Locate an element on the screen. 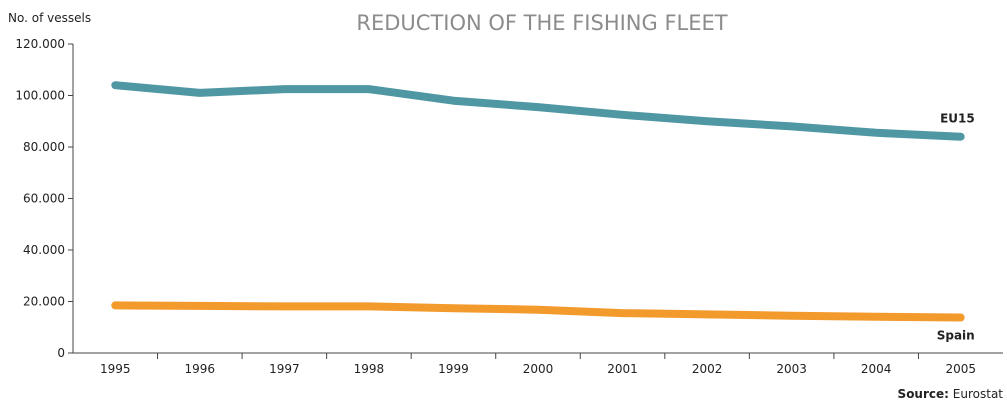 The height and width of the screenshot is (402, 1007). source-note: Source: Eurostat is located at coordinates (951, 394).